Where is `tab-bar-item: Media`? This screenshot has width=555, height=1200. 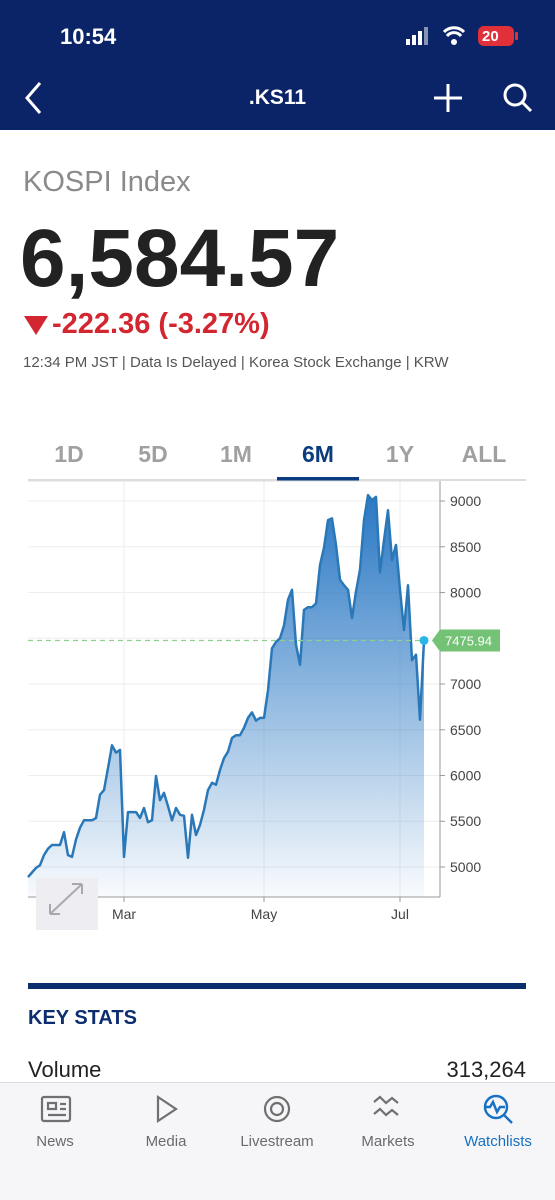 tab-bar-item: Media is located at coordinates (166, 1141).